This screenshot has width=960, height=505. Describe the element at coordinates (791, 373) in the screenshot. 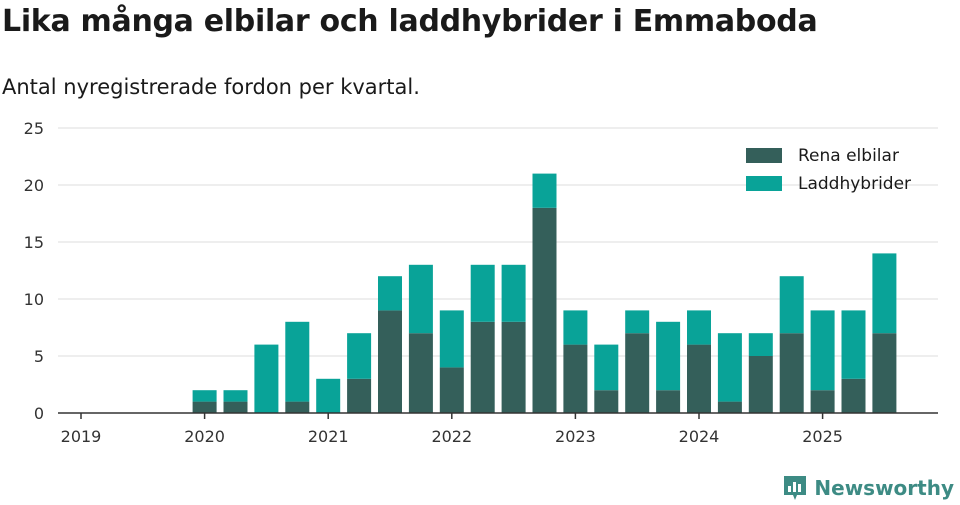

I see `bar-rena-elbilar-2024-Q4` at that location.